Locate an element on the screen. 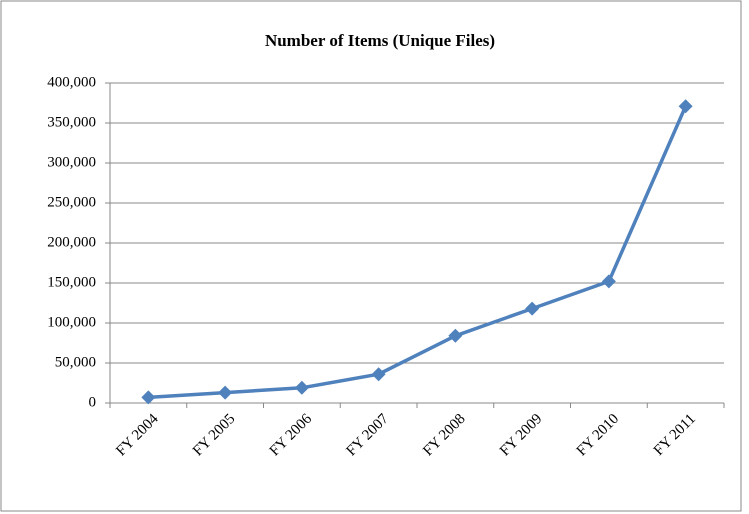 The height and width of the screenshot is (514, 749). y-tick-label: 50,000 is located at coordinates (75, 362).